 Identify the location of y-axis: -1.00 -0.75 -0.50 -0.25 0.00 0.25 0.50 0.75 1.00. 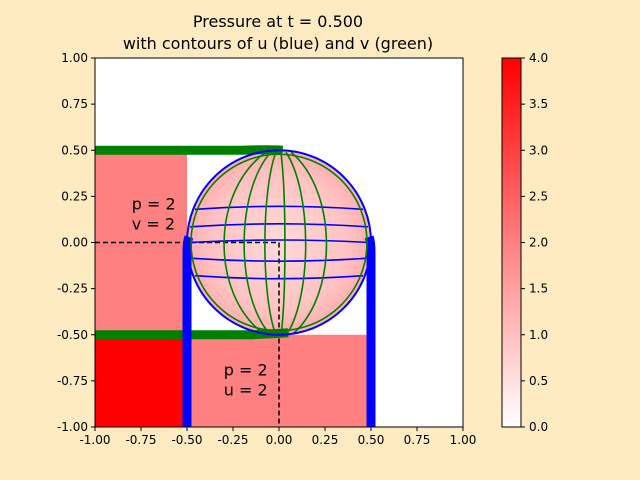
(76, 242).